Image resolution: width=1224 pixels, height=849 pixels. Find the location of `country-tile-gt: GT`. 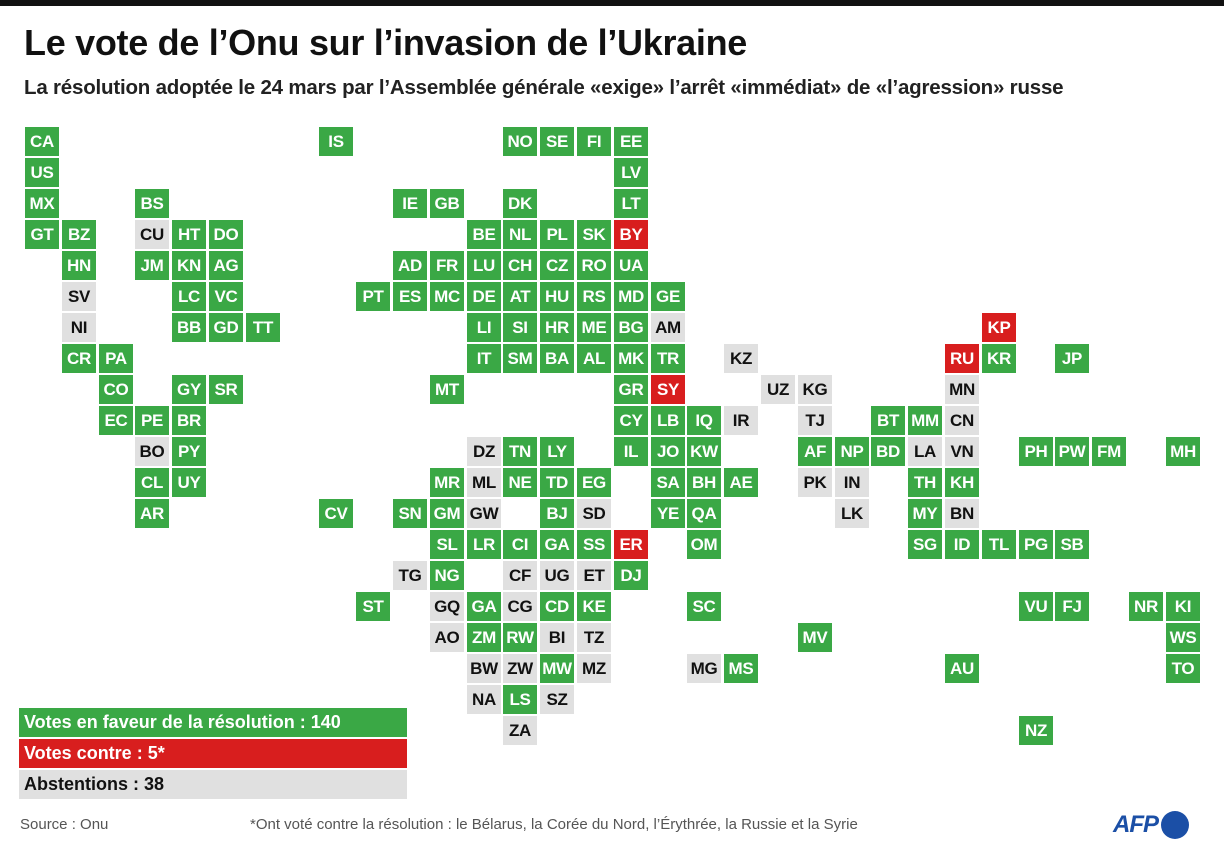

country-tile-gt: GT is located at coordinates (42, 234).